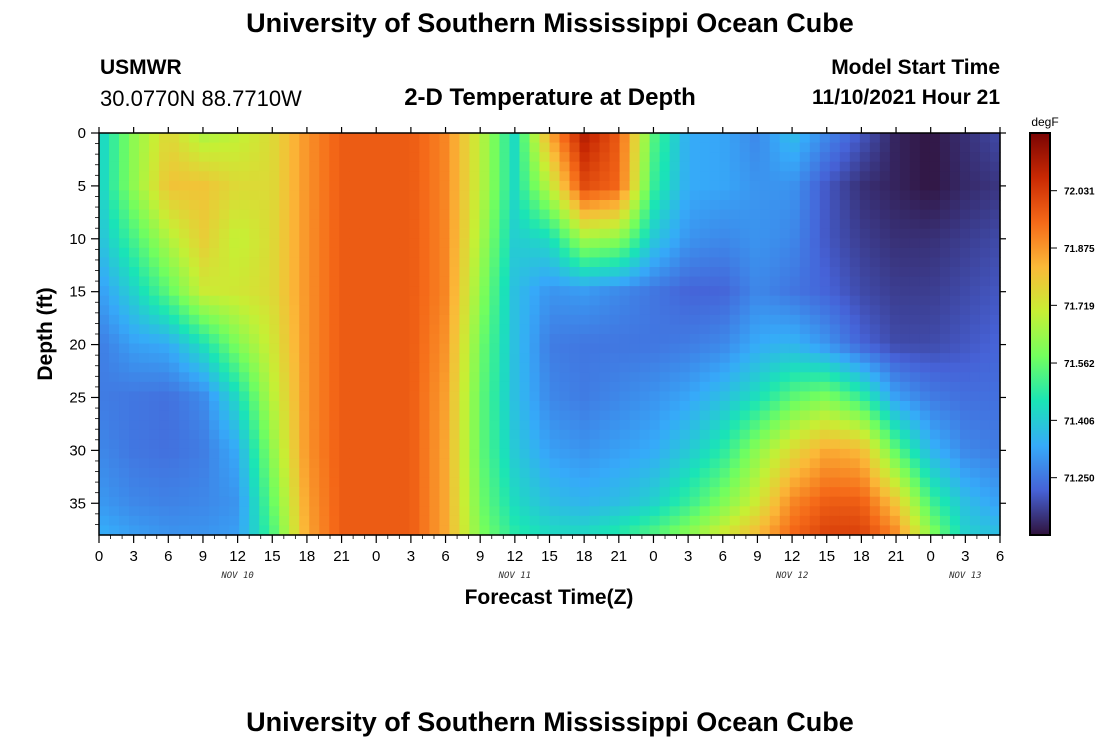  Describe the element at coordinates (376, 556) in the screenshot. I see `x-tick-label: 0` at that location.